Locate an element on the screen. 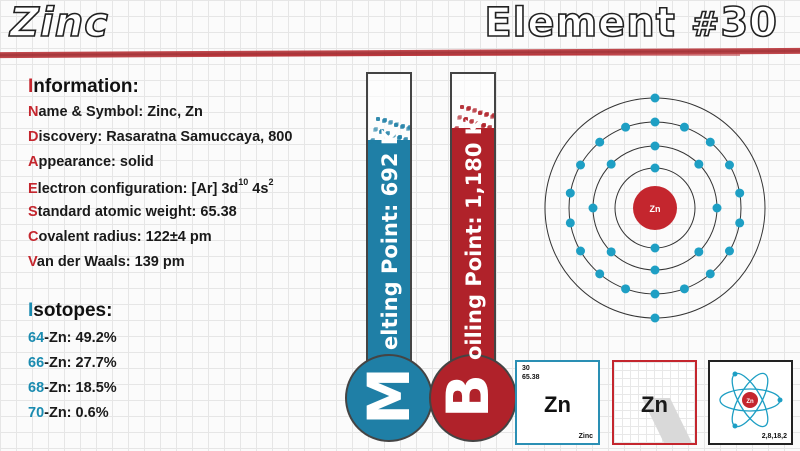 Image resolution: width=800 pixels, height=451 pixels. isotope-item: 66-Zn: 27.7% is located at coordinates (72, 363).